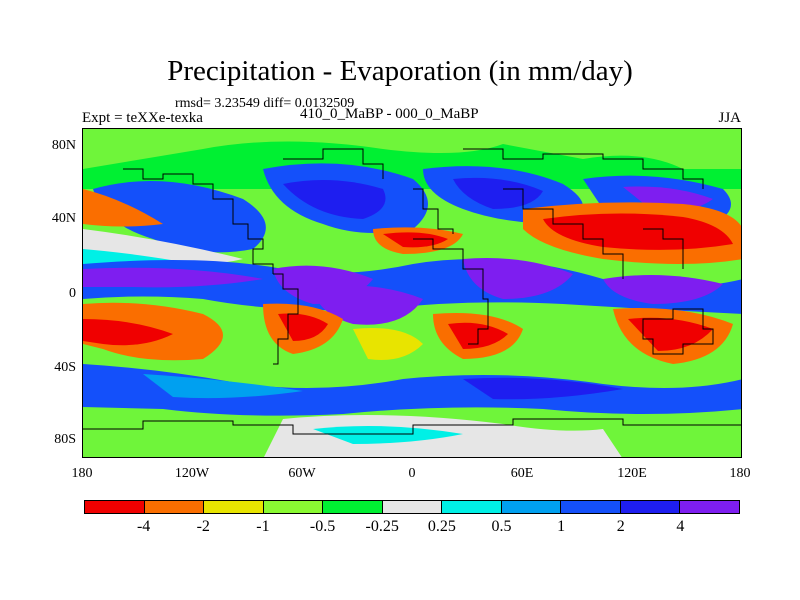  What do you see at coordinates (680, 526) in the screenshot?
I see `colorbar-label: 4` at bounding box center [680, 526].